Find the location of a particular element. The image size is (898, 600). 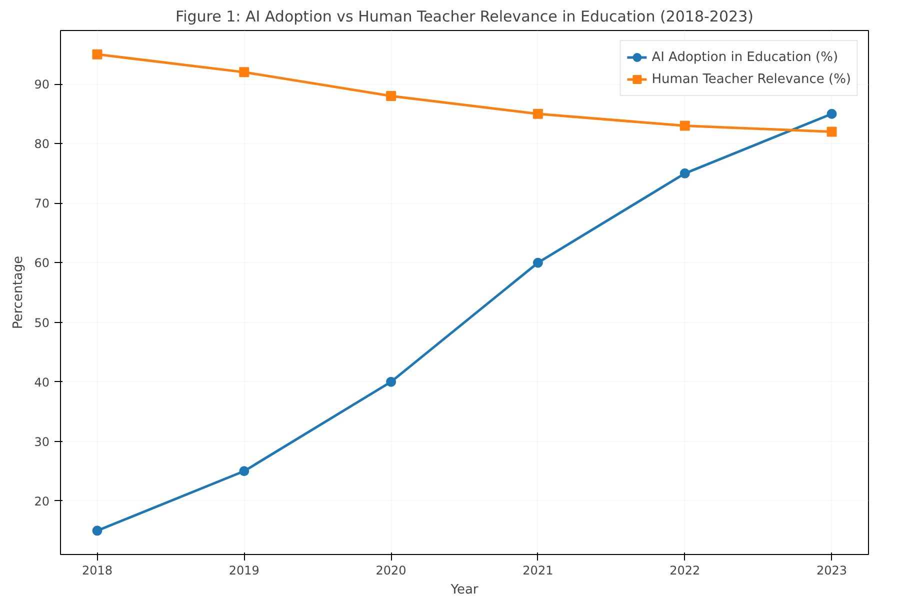

y-tick-label: 30 is located at coordinates (42, 441).